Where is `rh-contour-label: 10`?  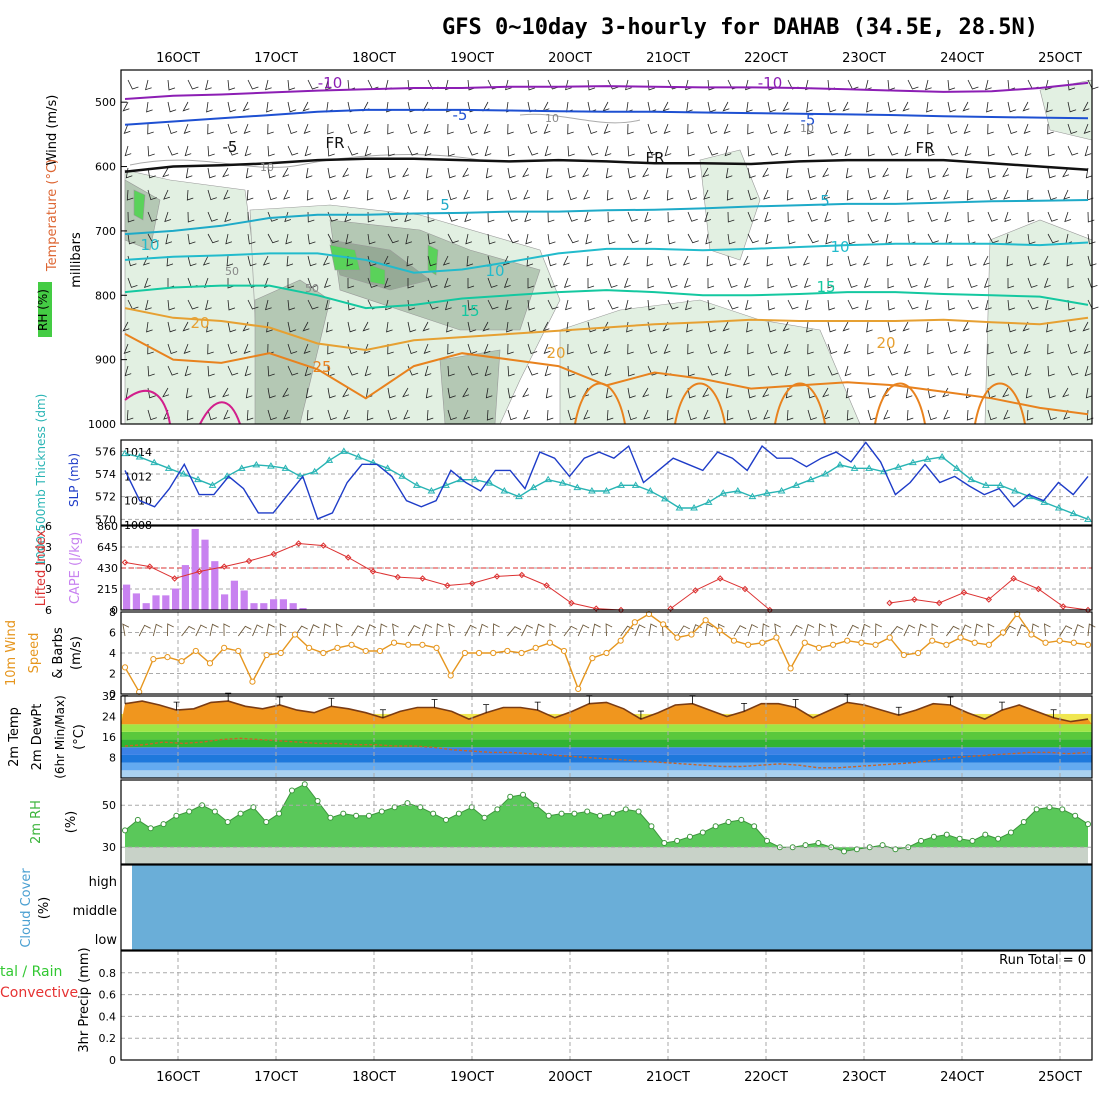 rh-contour-label: 10 is located at coordinates (807, 128).